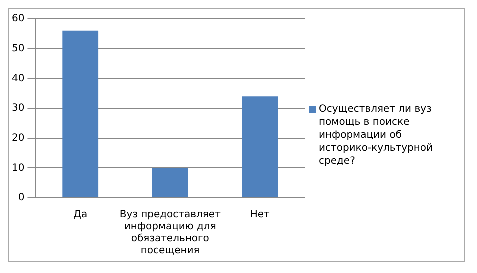 The width and height of the screenshot is (477, 273). Describe the element at coordinates (260, 215) in the screenshot. I see `x-tick-label: Нет` at that location.